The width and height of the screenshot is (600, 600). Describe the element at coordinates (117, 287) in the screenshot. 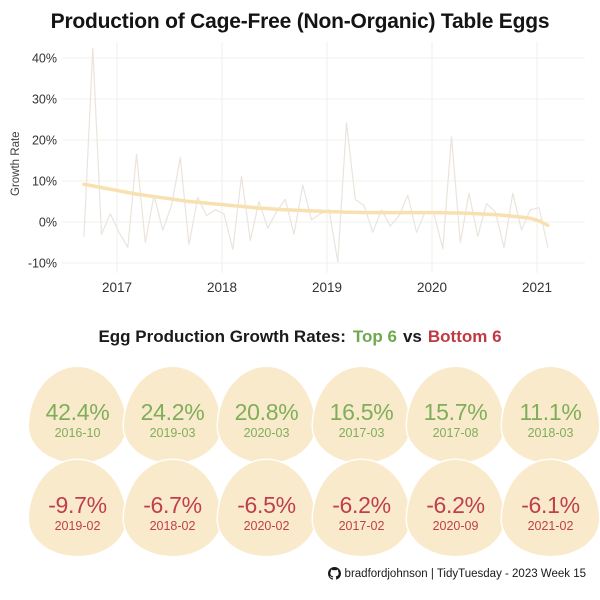

I see `svg-text: 2017` at that location.